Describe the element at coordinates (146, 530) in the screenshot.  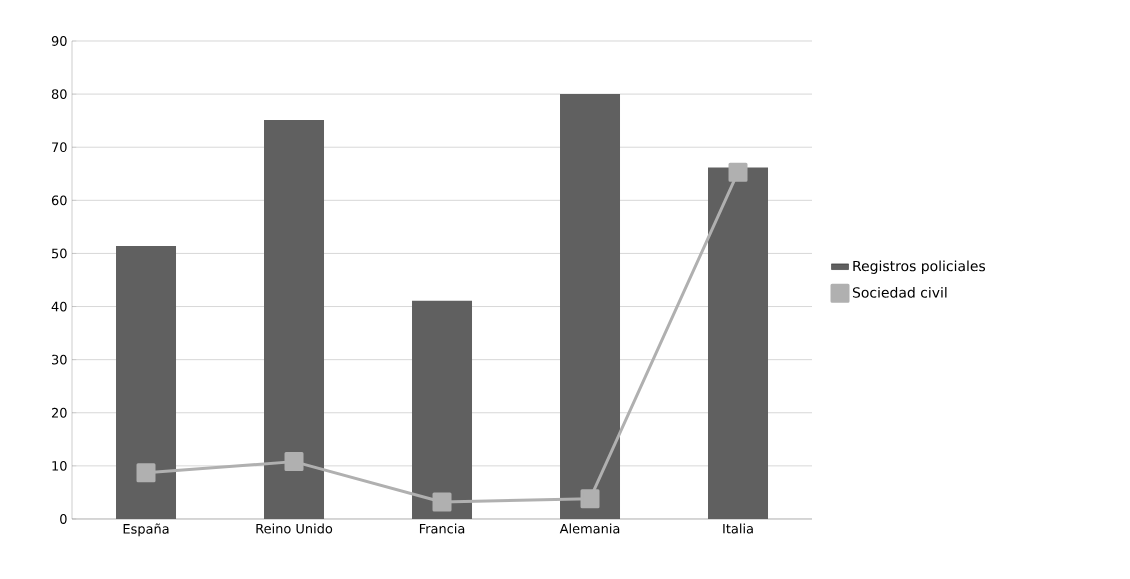
I see `x-tick-label: España` at that location.